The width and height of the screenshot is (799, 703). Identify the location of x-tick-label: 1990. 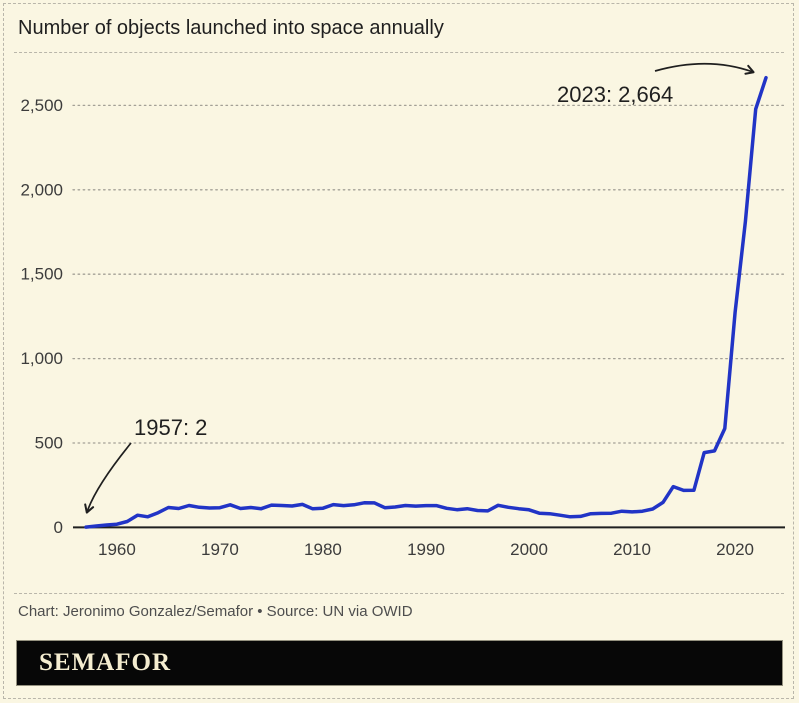
(426, 549).